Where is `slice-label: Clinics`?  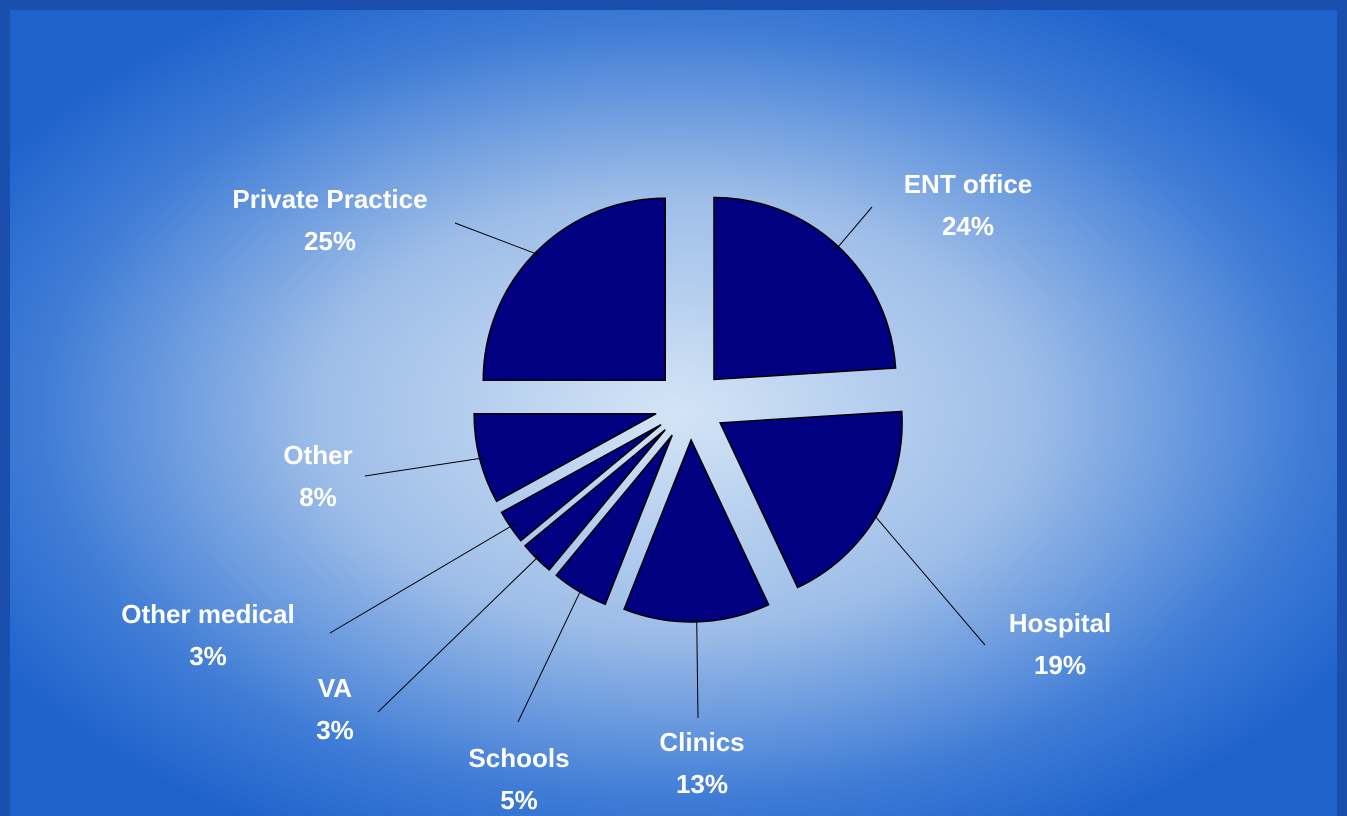
slice-label: Clinics is located at coordinates (701, 742).